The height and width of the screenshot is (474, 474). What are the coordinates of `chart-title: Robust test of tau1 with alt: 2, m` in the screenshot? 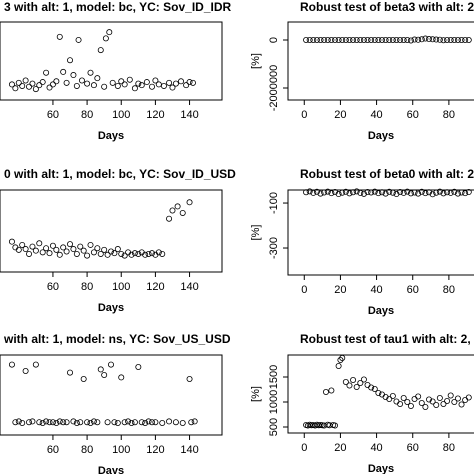 It's located at (387, 339).